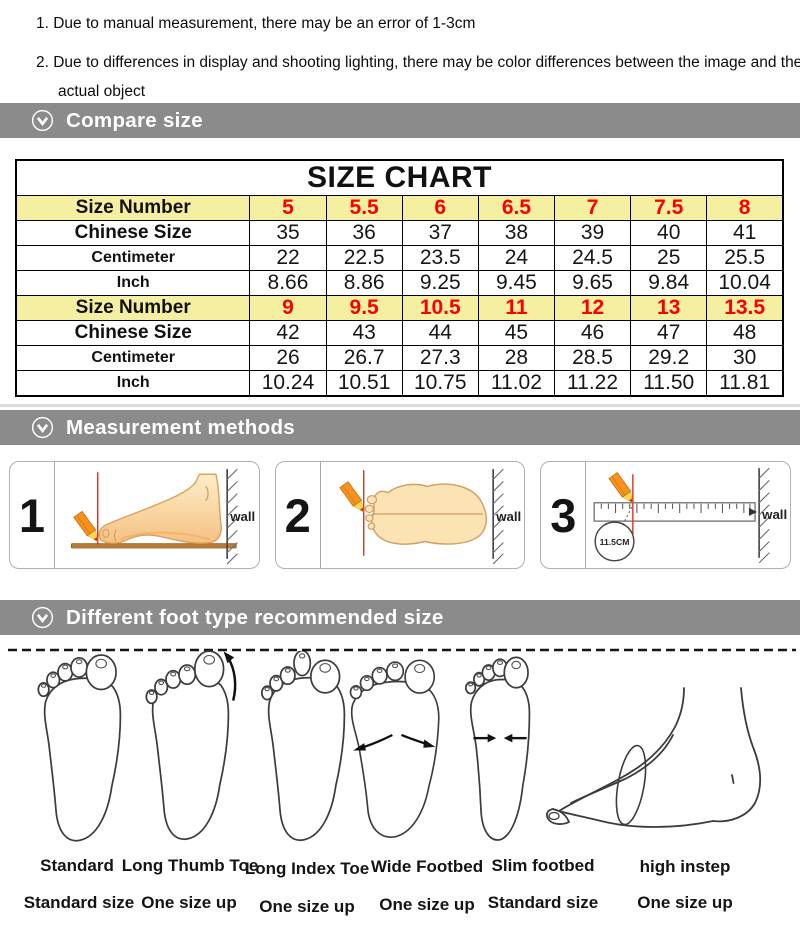 This screenshot has width=800, height=926. What do you see at coordinates (745, 208) in the screenshot?
I see `cell: 8` at bounding box center [745, 208].